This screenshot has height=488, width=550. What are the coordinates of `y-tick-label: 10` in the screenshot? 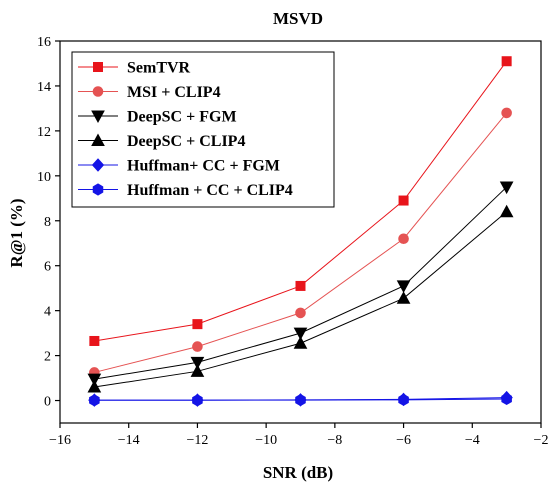 It's located at (44, 177).